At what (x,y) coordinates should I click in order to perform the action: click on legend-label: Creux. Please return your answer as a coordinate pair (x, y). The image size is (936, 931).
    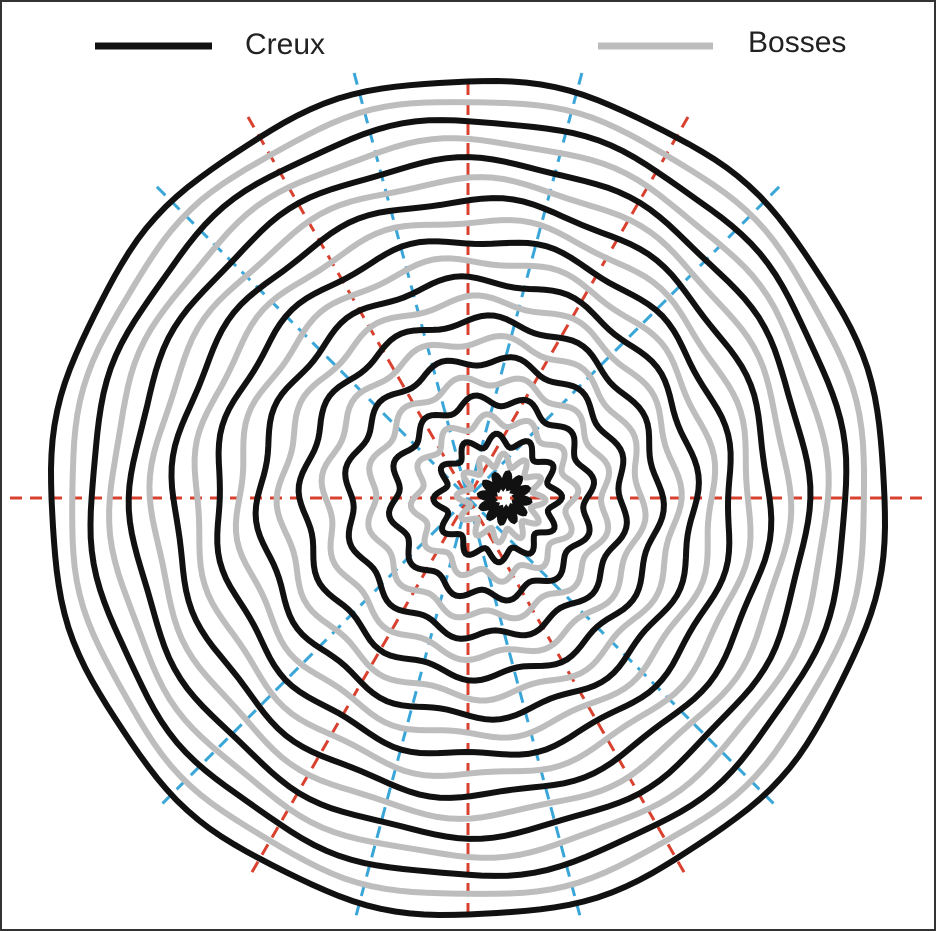
    Looking at the image, I should click on (285, 44).